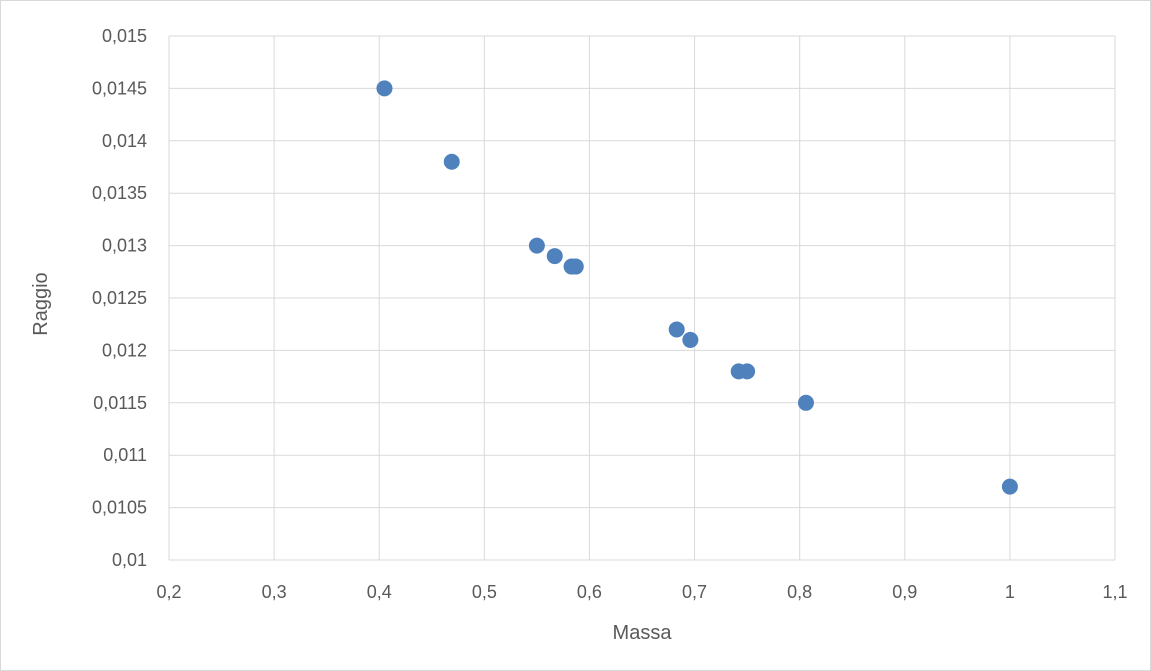 This screenshot has width=1151, height=671. I want to click on x-tick-label: 0,6, so click(589, 592).